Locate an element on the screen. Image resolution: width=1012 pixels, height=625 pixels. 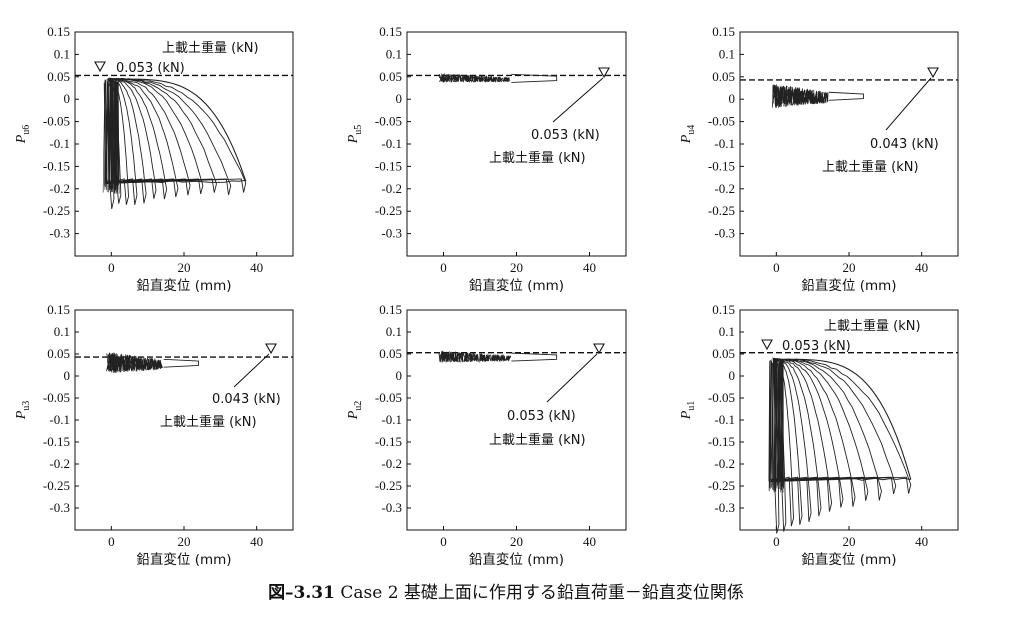
annotation-value: 0.043 (kN) is located at coordinates (904, 144).